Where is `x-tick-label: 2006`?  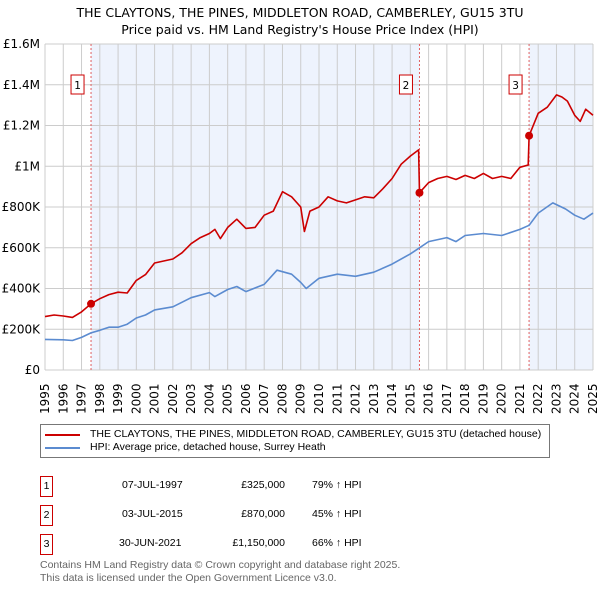 x-tick-label: 2006 is located at coordinates (246, 398).